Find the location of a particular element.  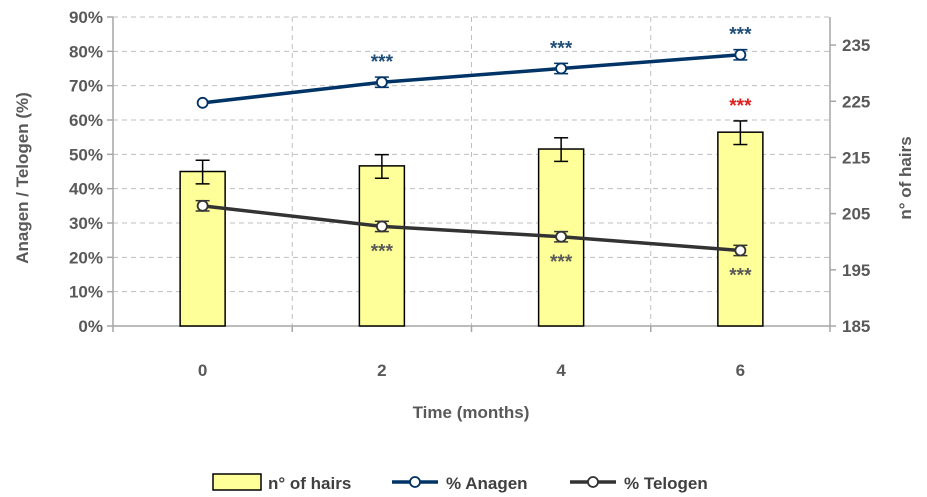

x-tick-label: 2 is located at coordinates (381, 370).